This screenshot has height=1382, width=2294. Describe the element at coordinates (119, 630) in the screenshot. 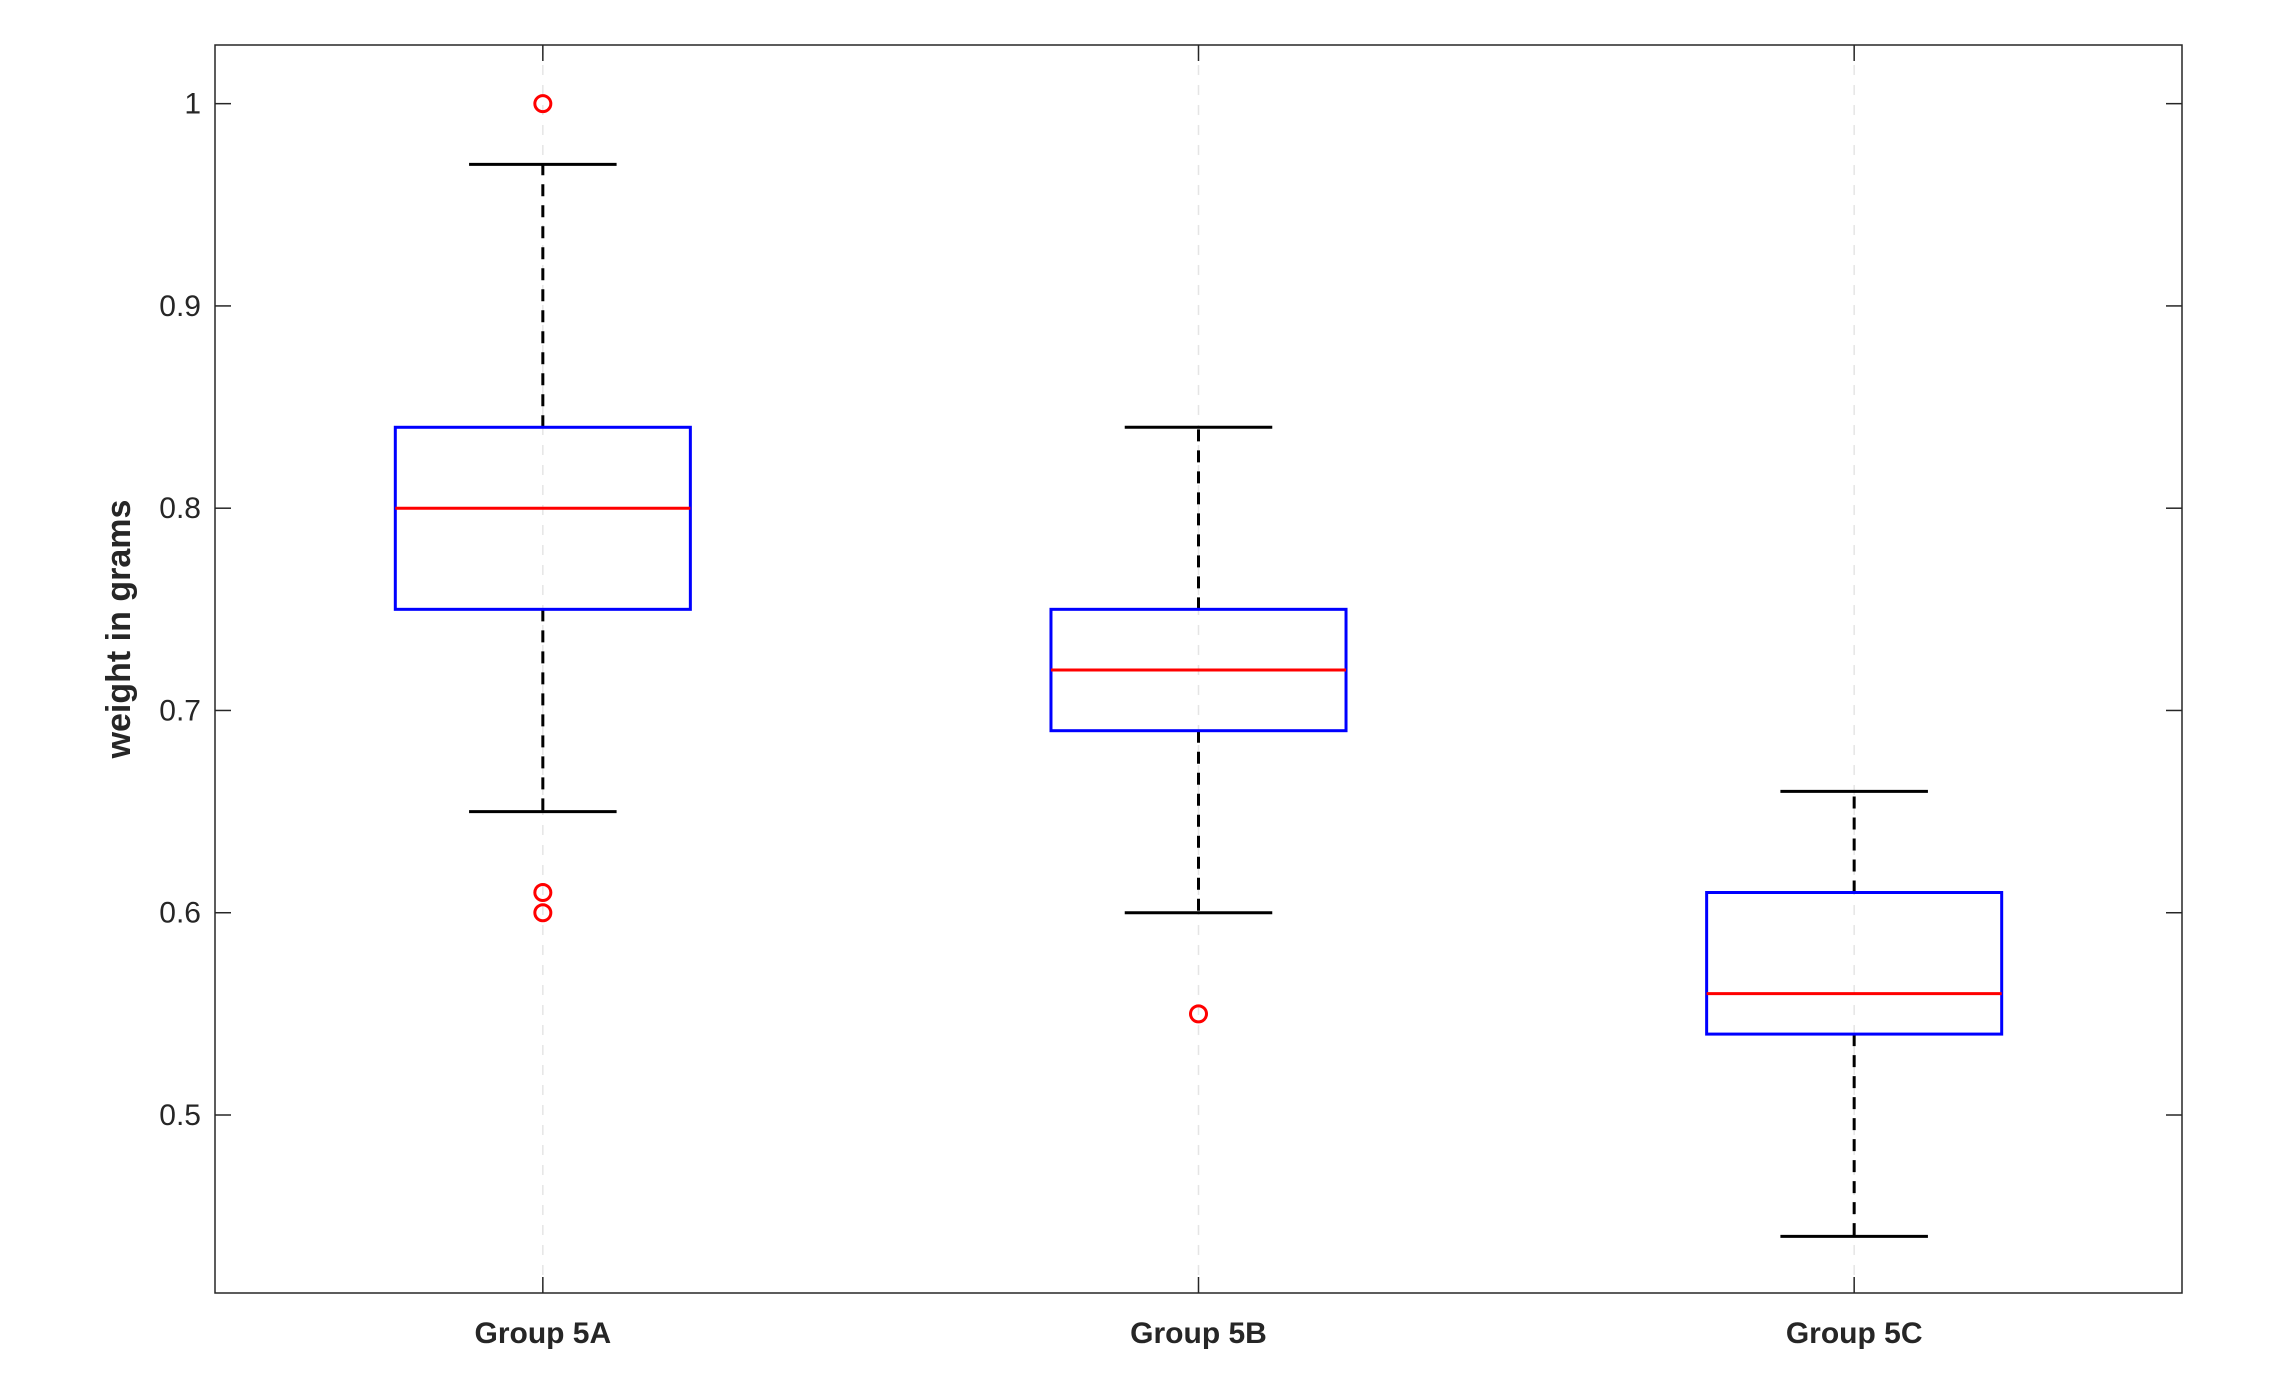

I see `y-axis-label: weight in grams` at that location.